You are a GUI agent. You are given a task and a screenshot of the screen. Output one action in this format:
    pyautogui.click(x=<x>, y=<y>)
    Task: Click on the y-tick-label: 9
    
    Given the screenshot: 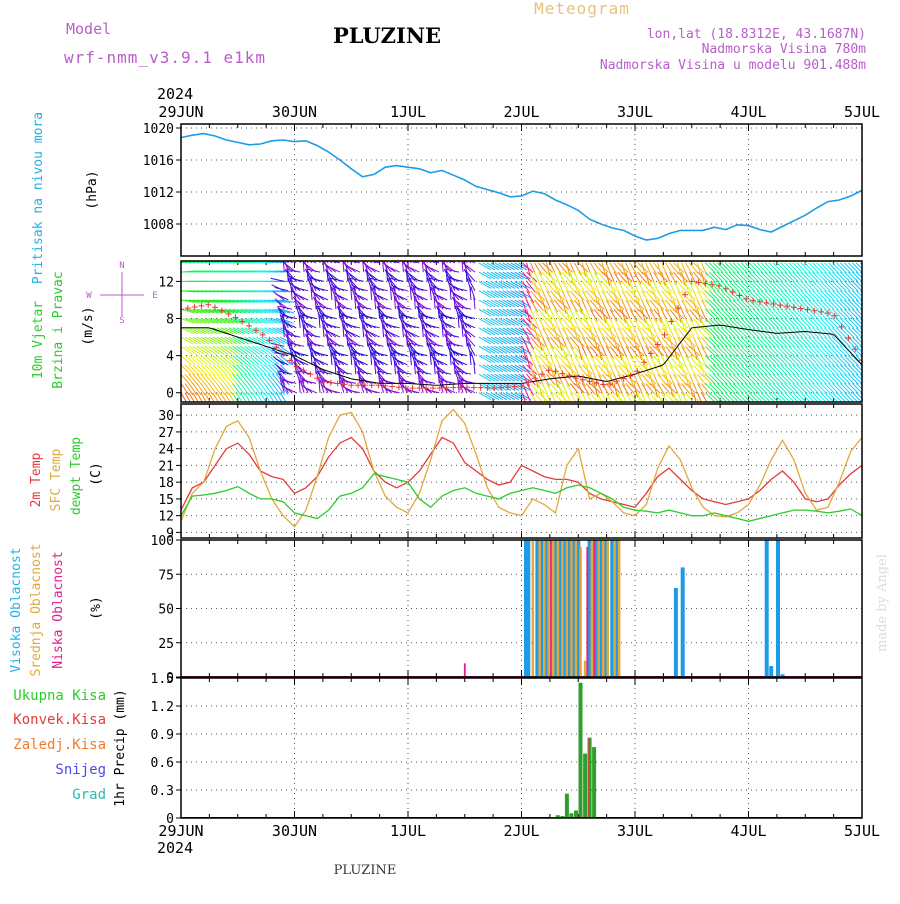 What is the action you would take?
    pyautogui.click(x=170, y=533)
    